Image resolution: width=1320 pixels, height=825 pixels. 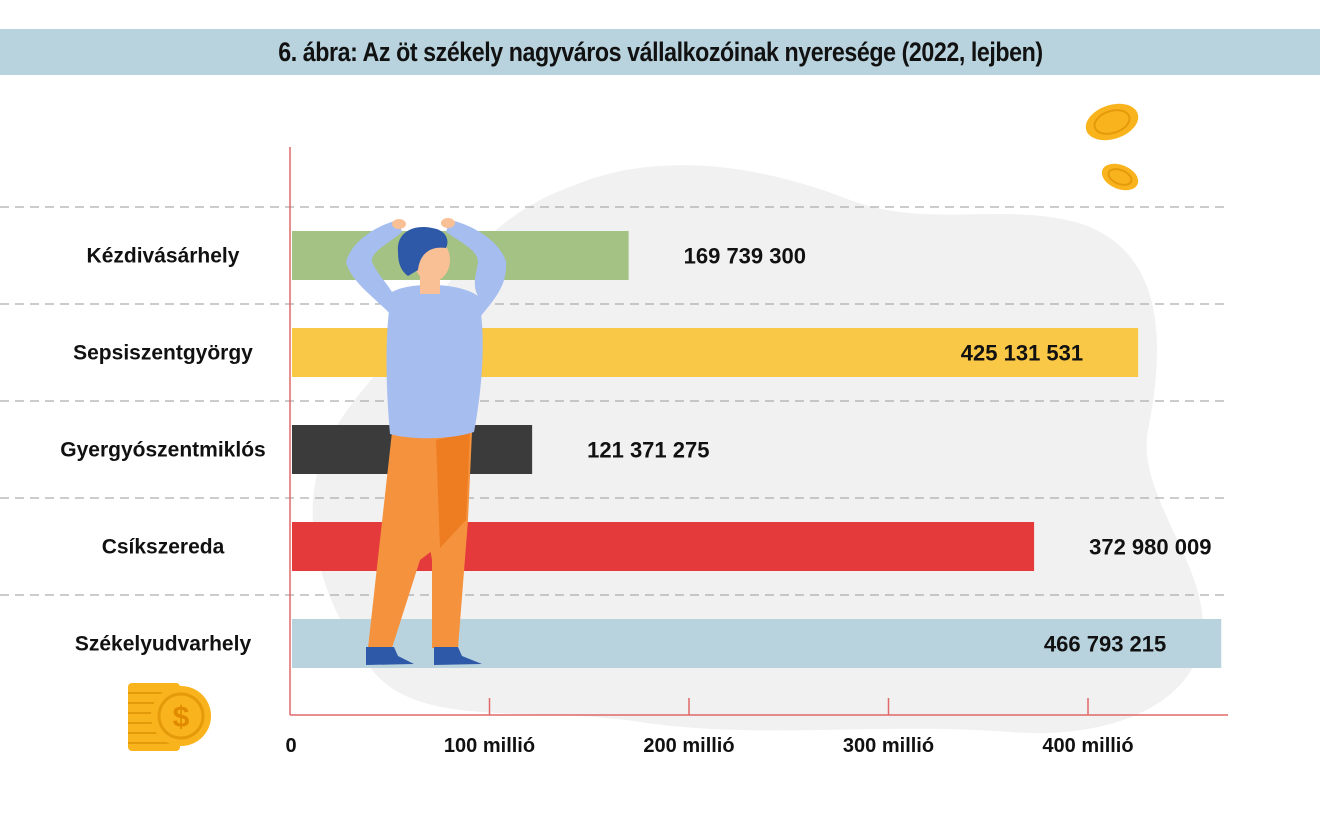 I want to click on x-tick-label: 100 millió, so click(x=489, y=746).